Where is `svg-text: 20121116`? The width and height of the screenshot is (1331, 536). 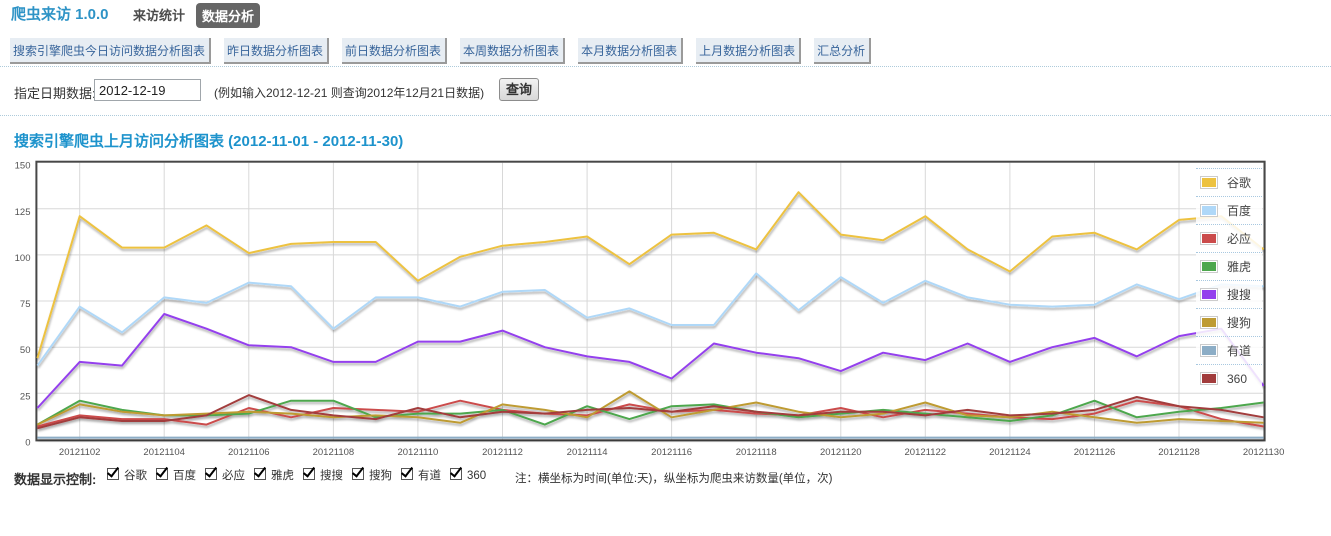
svg-text: 20121116 is located at coordinates (671, 452).